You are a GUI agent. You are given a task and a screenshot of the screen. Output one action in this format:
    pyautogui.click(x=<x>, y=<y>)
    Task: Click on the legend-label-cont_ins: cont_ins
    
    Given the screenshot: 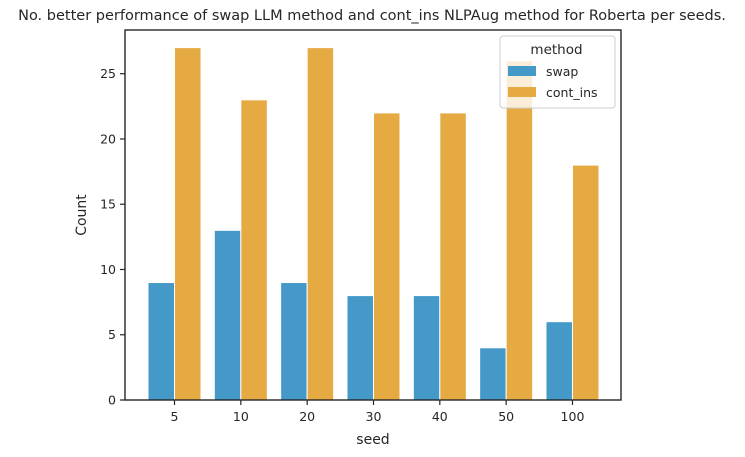 What is the action you would take?
    pyautogui.click(x=572, y=92)
    